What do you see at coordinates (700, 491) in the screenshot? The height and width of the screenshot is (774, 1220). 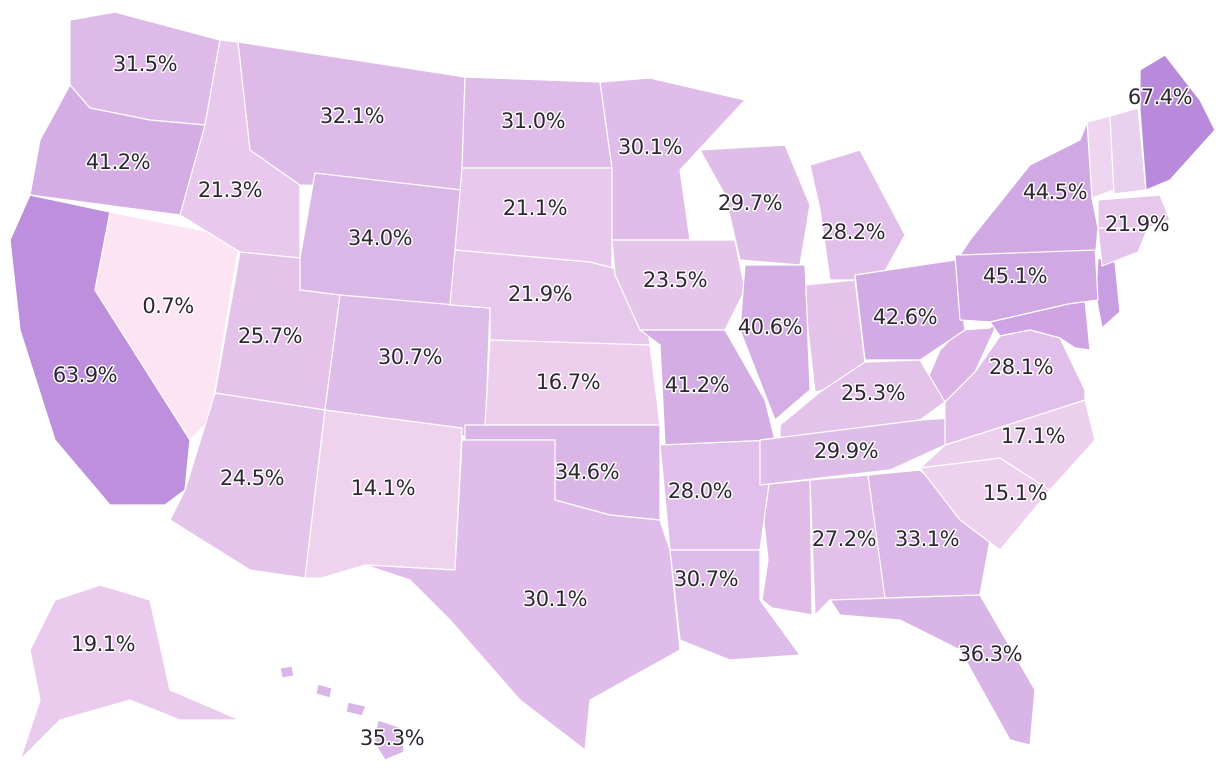 I see `value-label: 28.0%` at bounding box center [700, 491].